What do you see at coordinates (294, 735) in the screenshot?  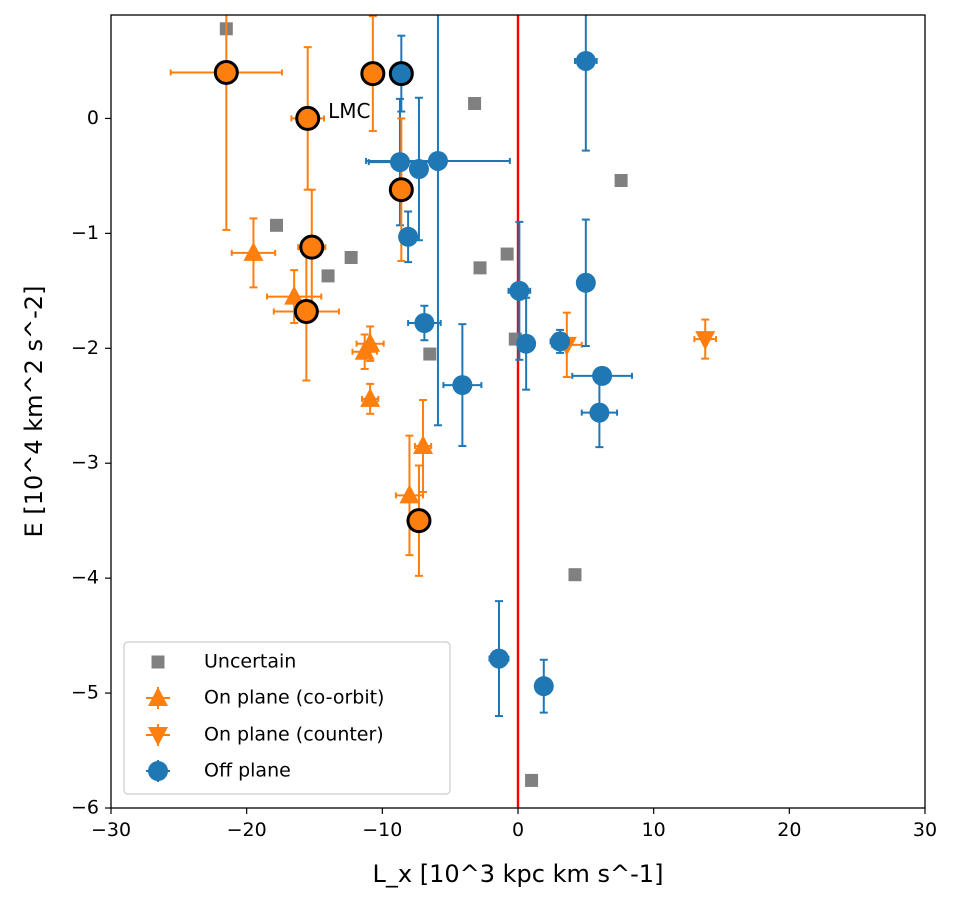 I see `legend-label: On plane (counter)` at bounding box center [294, 735].